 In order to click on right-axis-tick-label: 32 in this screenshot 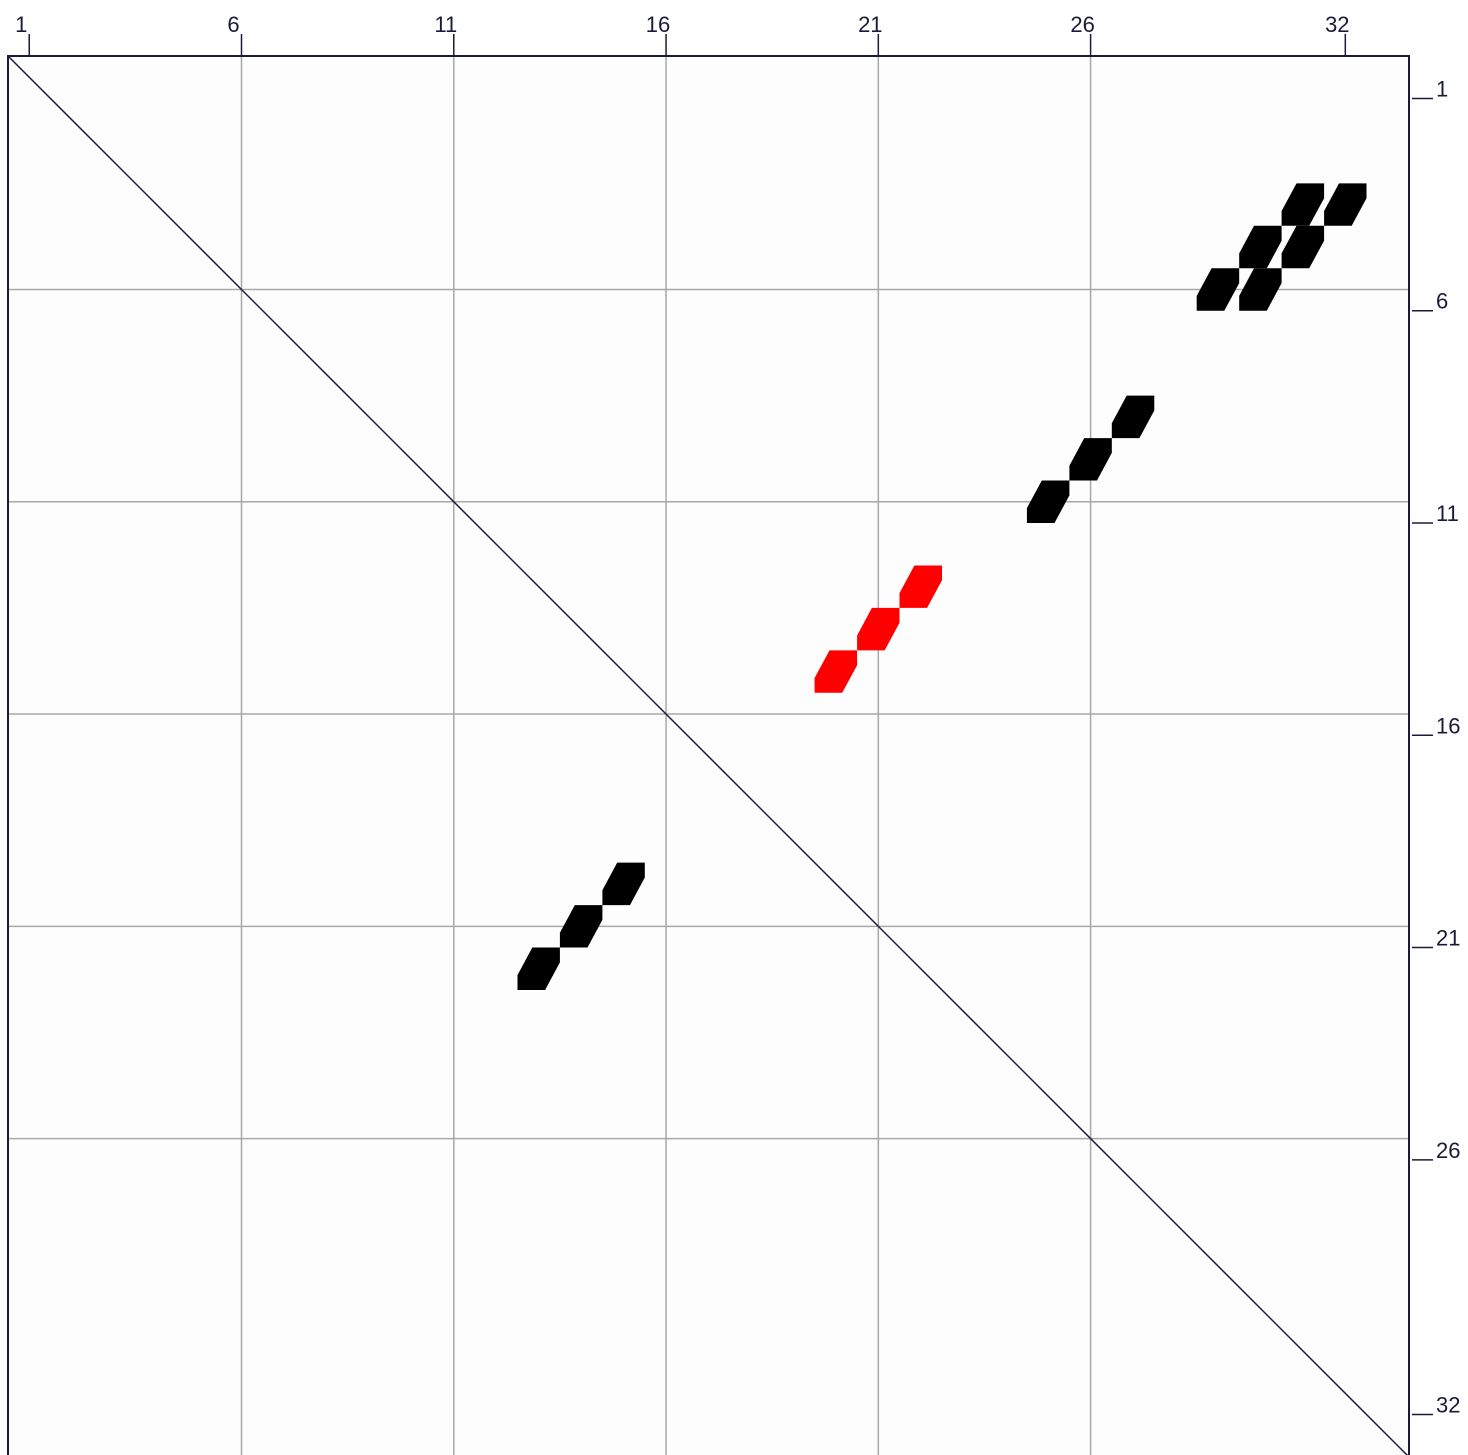, I will do `click(1448, 1405)`.